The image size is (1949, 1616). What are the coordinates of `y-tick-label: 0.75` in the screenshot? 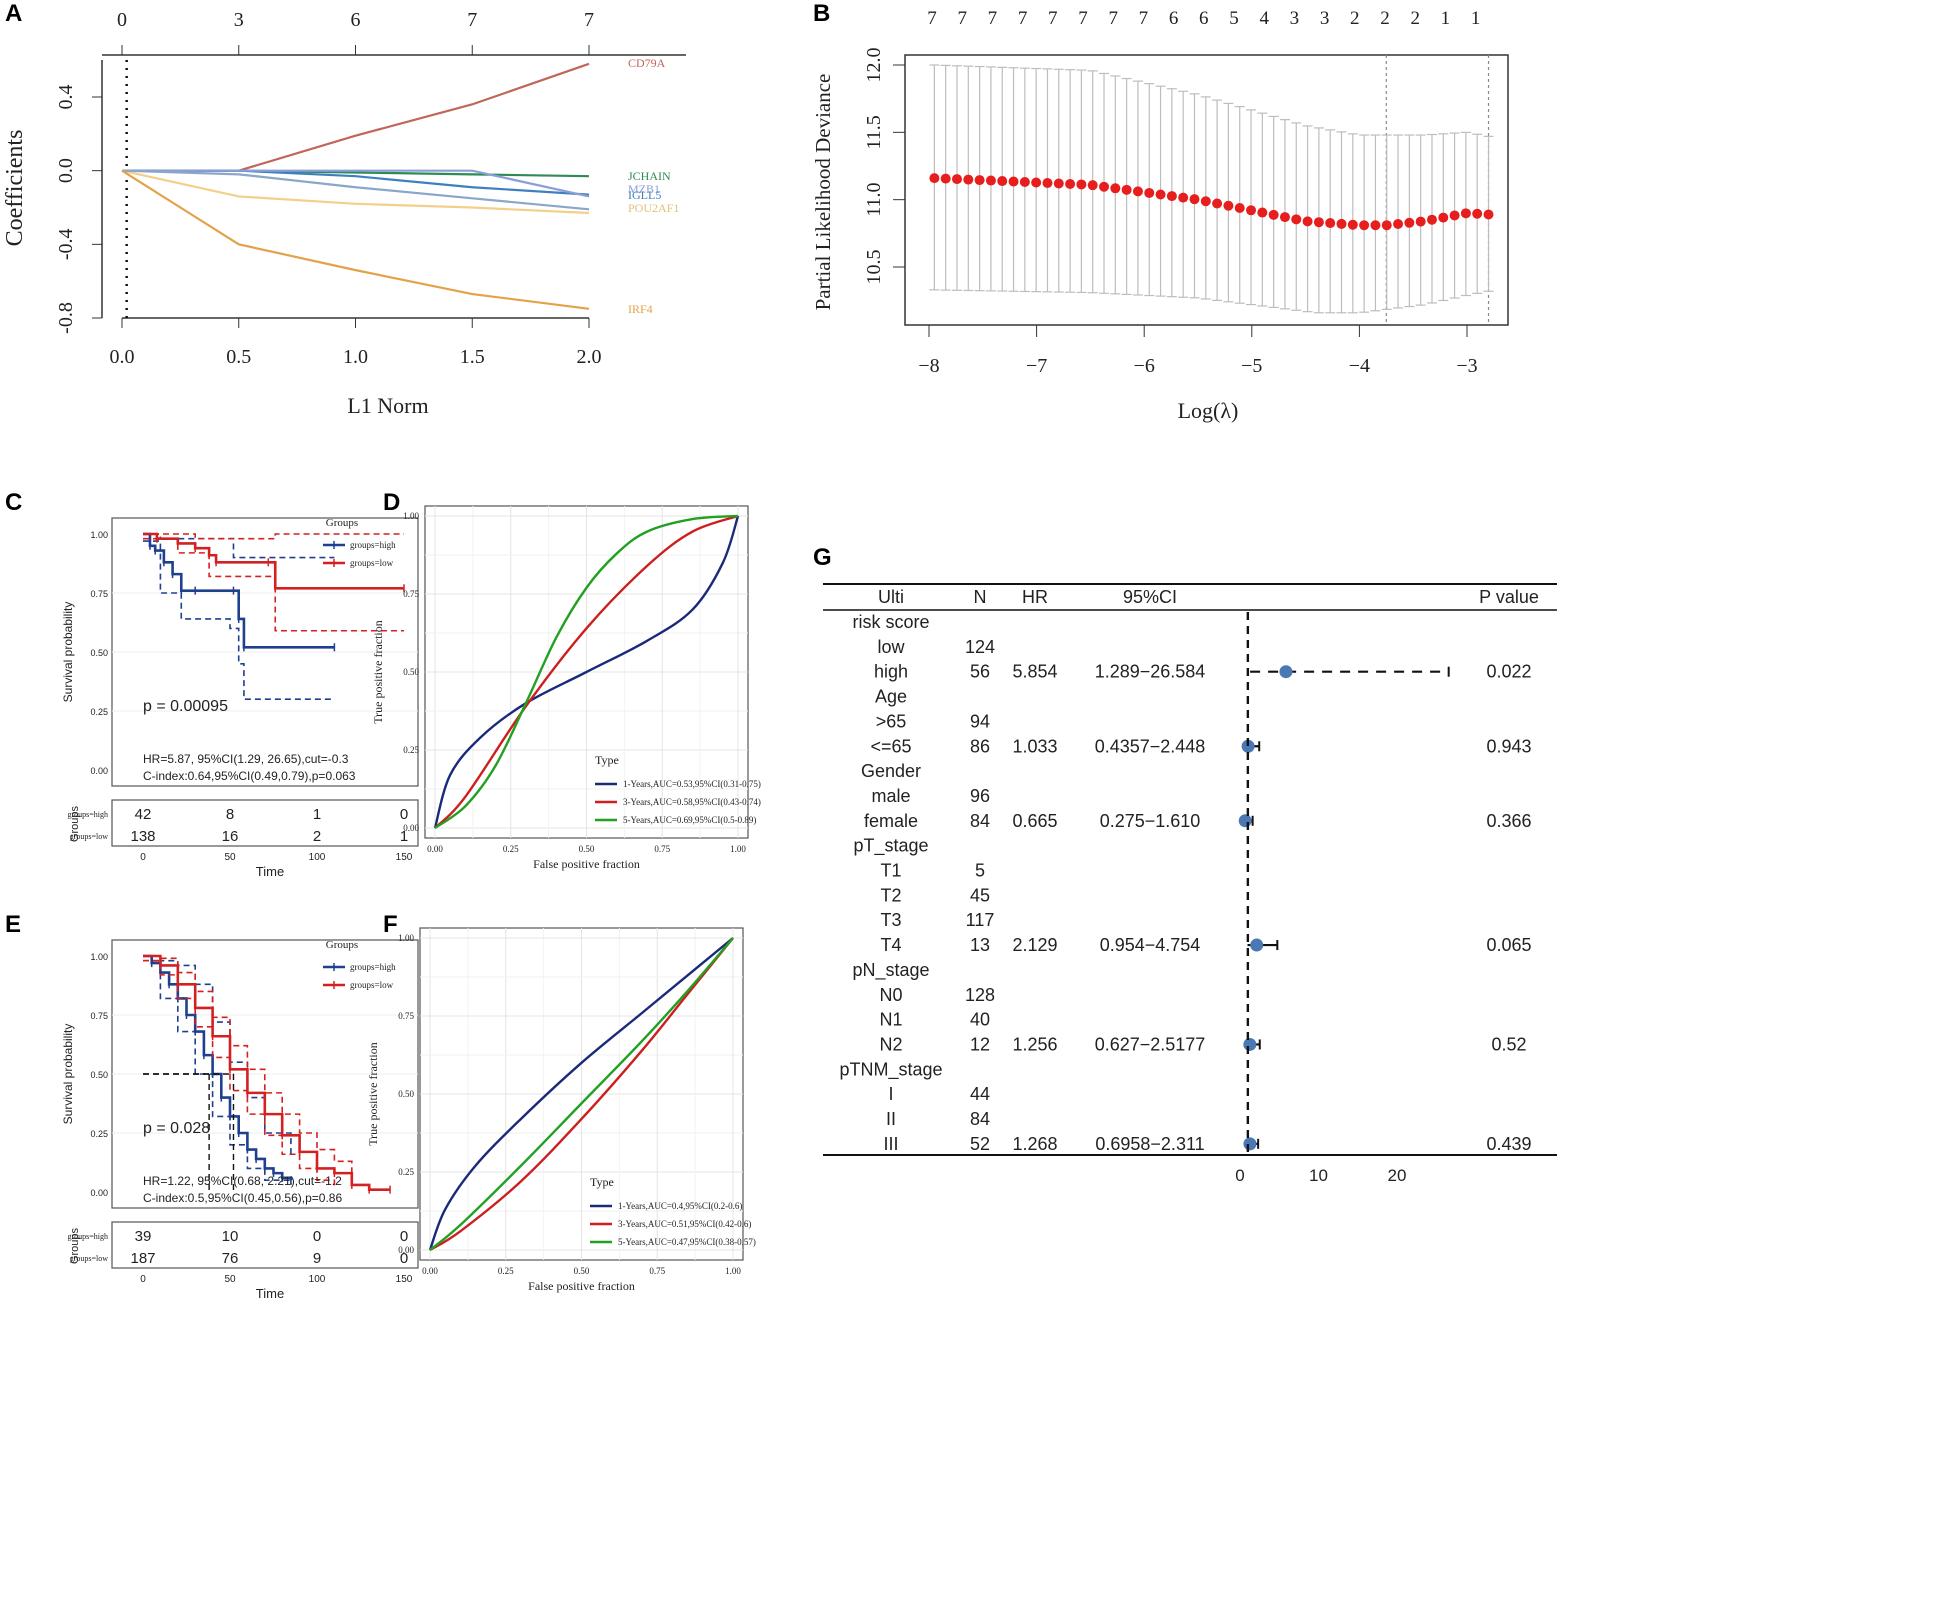 It's located at (411, 594).